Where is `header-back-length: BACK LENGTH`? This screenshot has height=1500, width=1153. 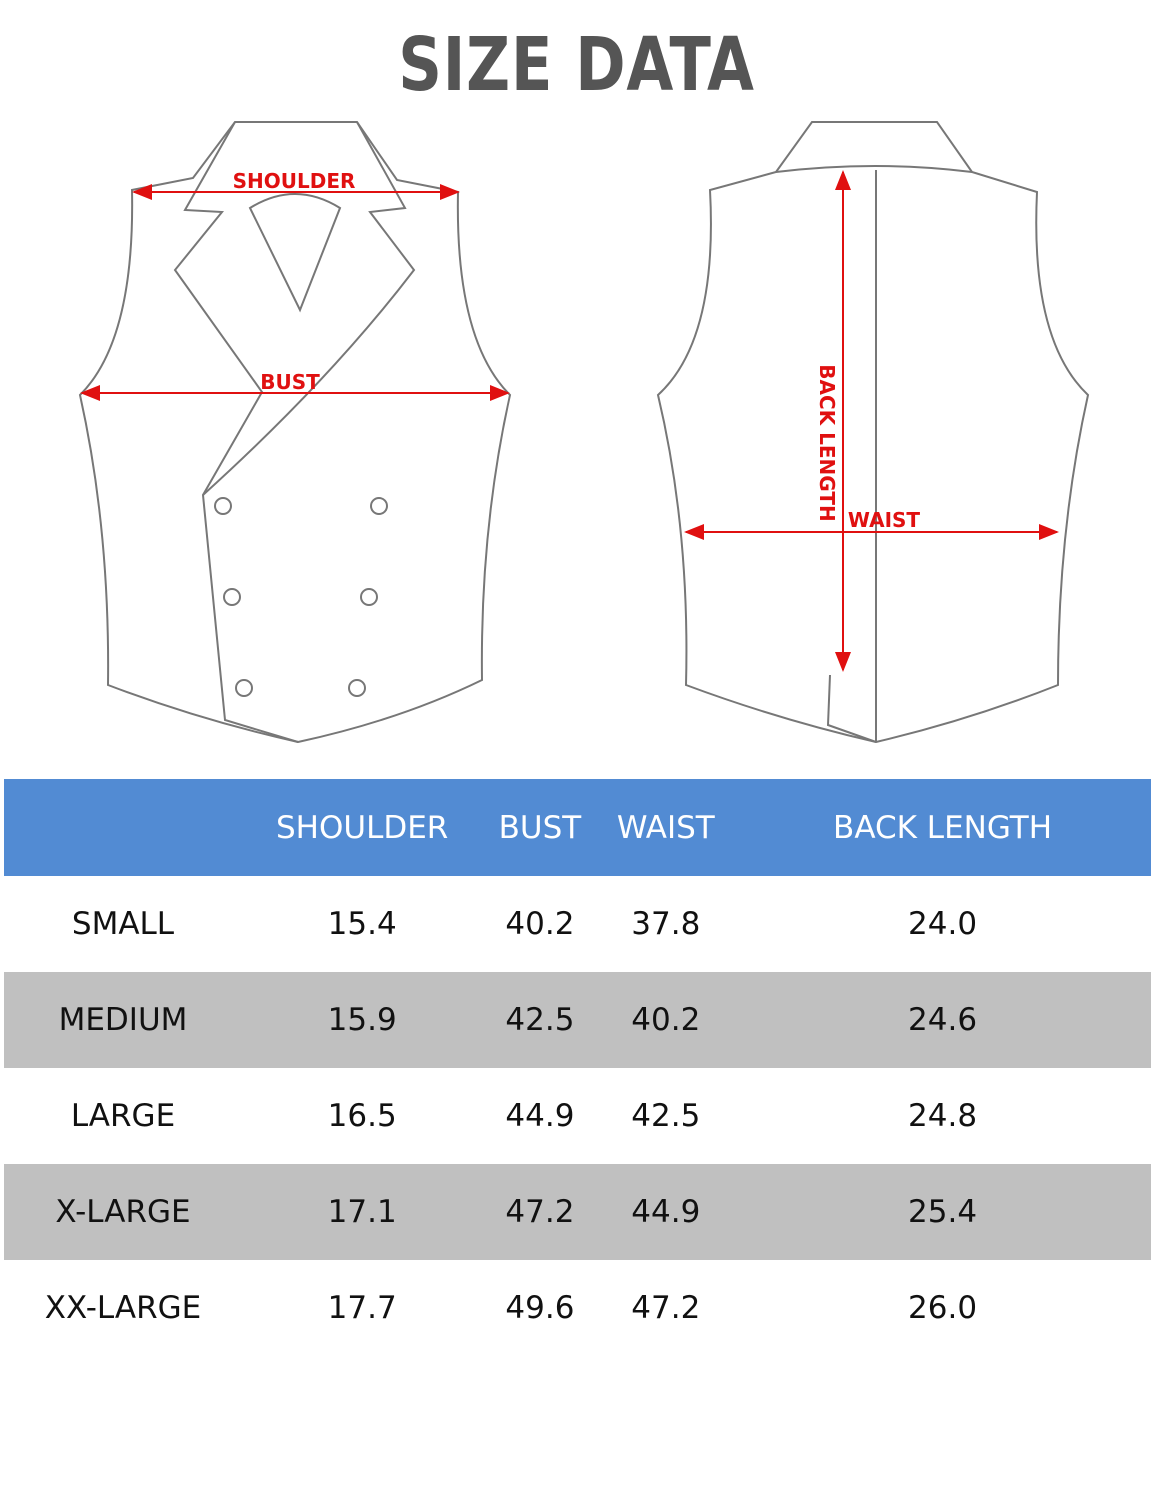 header-back-length: BACK LENGTH is located at coordinates (942, 827).